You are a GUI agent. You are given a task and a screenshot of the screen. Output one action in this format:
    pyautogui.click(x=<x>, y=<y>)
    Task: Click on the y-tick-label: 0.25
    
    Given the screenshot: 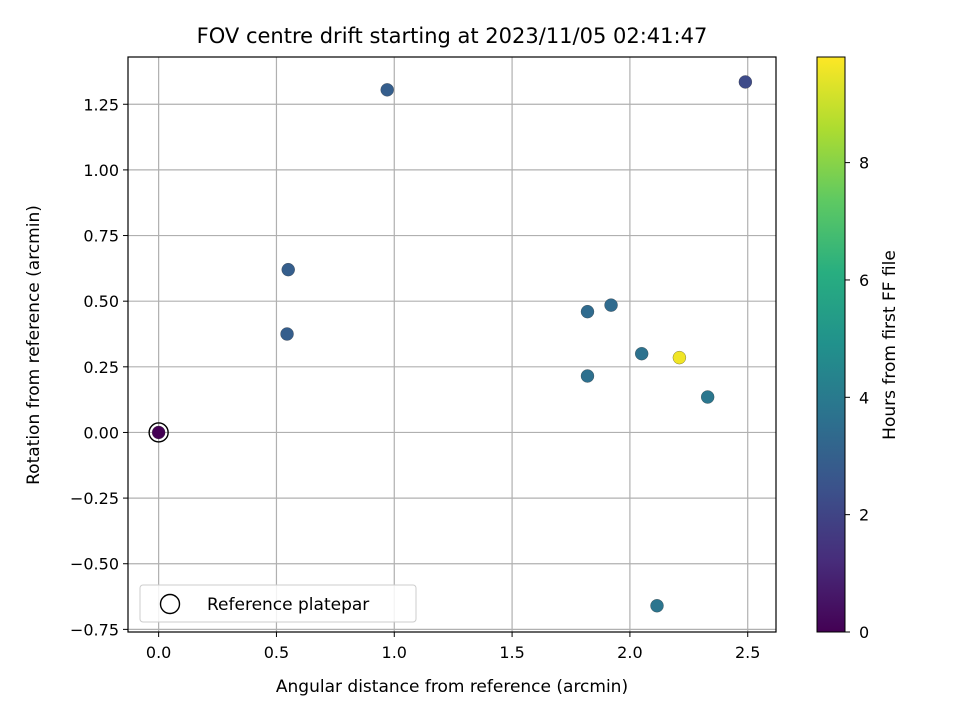 What is the action you would take?
    pyautogui.click(x=101, y=367)
    